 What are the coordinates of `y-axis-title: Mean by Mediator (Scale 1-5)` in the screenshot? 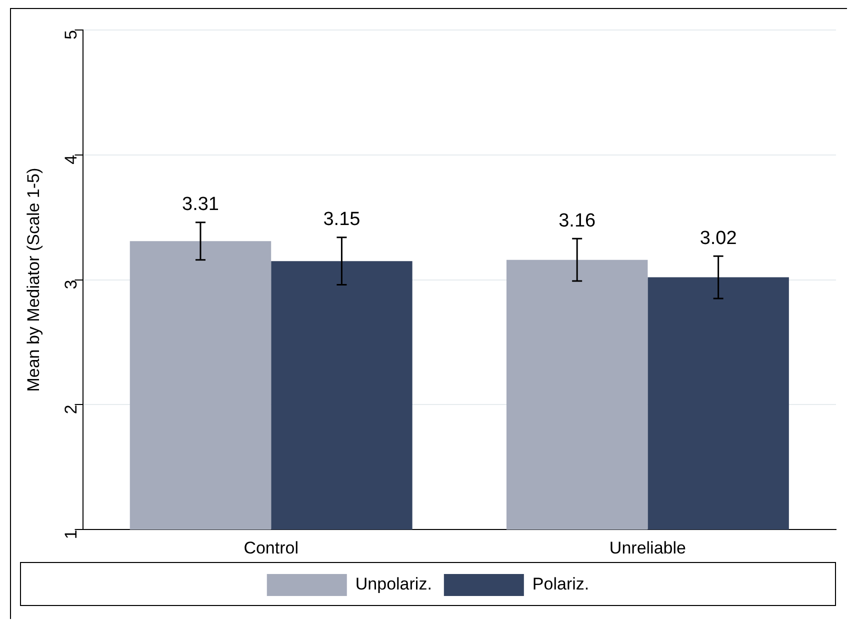 It's located at (33, 280).